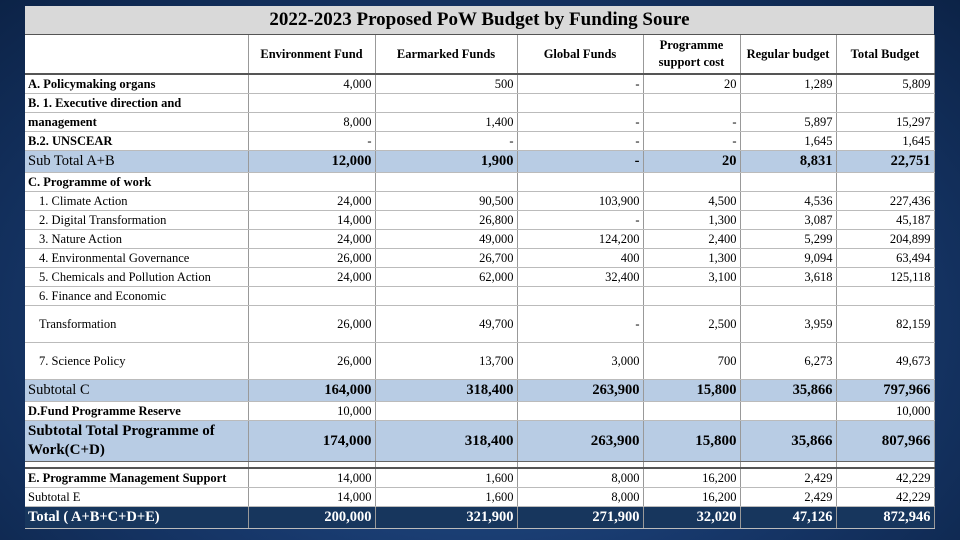 The width and height of the screenshot is (960, 540). Describe the element at coordinates (788, 497) in the screenshot. I see `value-cell: 2,429` at that location.